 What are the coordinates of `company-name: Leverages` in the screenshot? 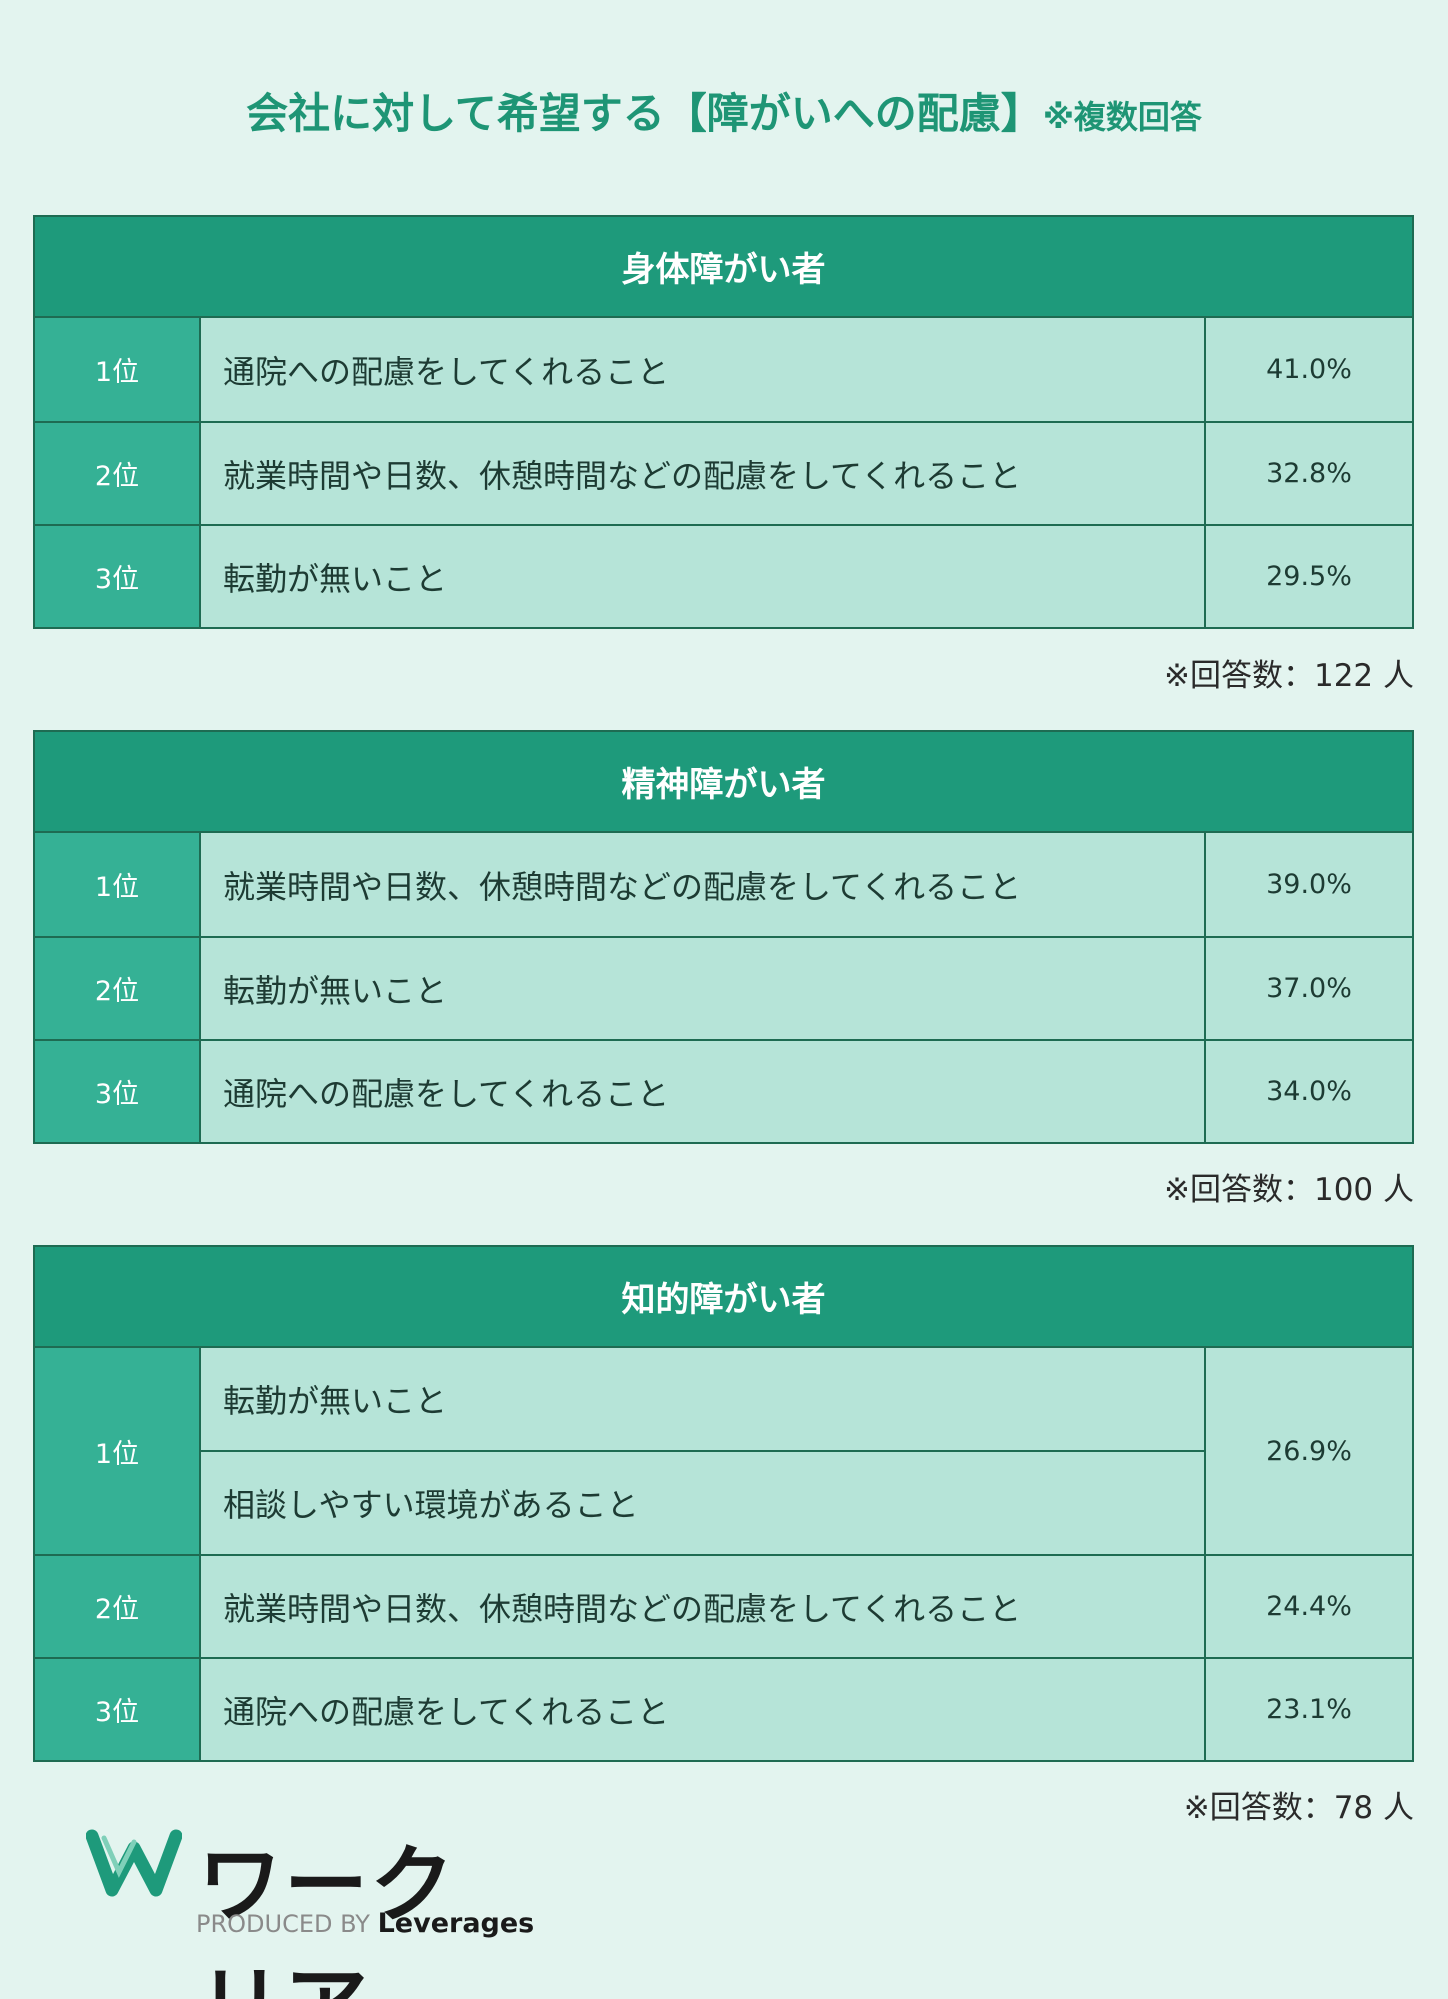 It's located at (456, 1923).